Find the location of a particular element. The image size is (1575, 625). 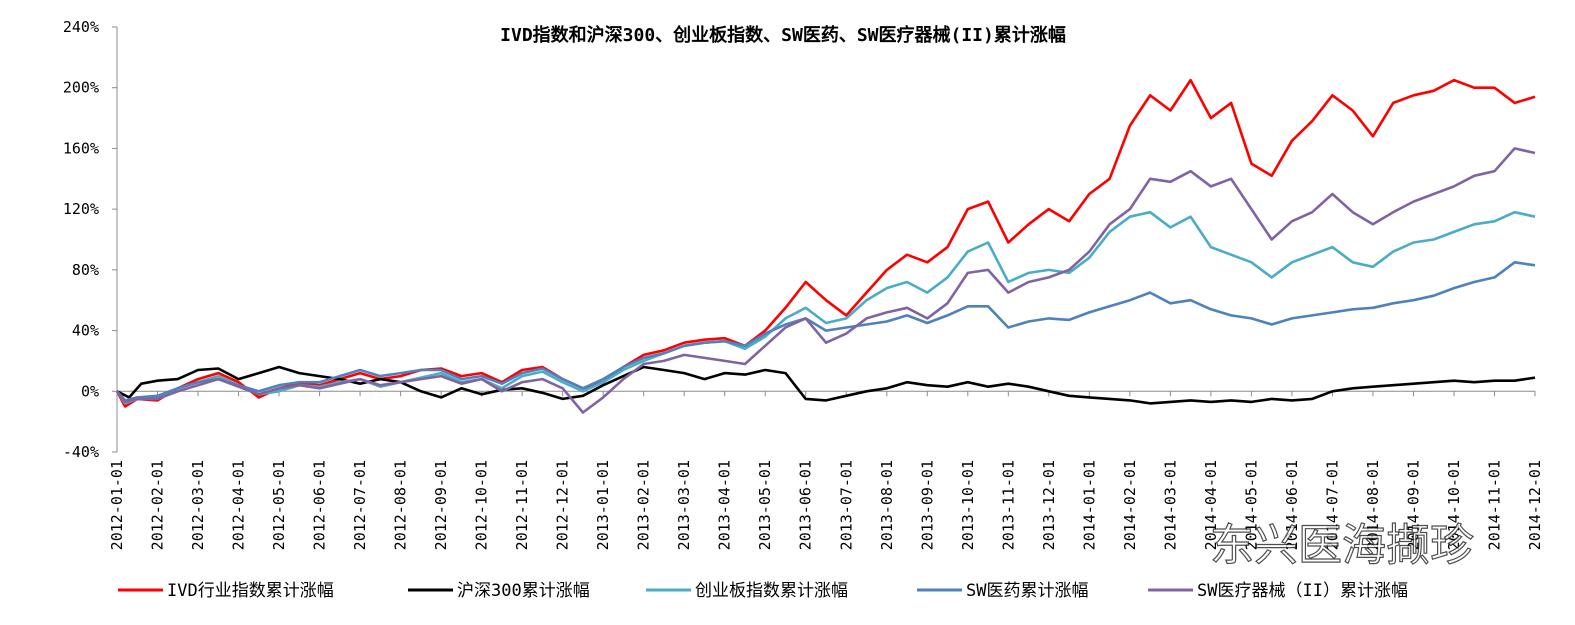

legend-label: 沪深300累计涨幅 is located at coordinates (523, 591).